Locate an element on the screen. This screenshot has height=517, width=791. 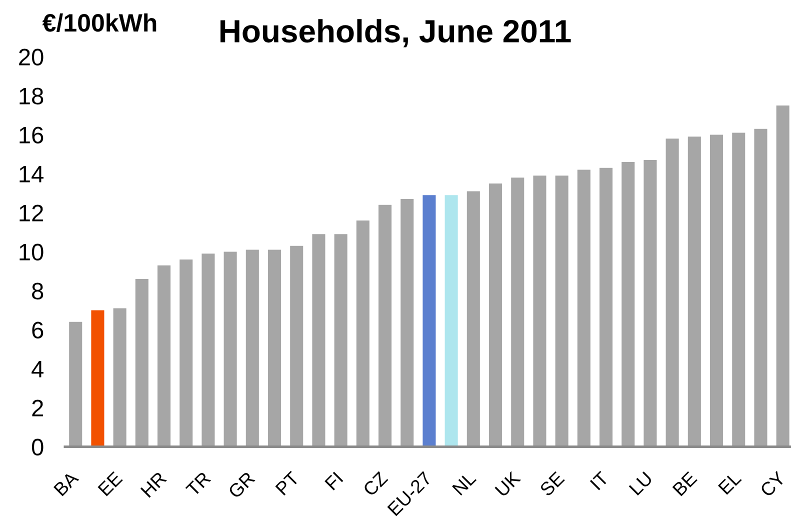
y-tick-label: 8 is located at coordinates (38, 291).